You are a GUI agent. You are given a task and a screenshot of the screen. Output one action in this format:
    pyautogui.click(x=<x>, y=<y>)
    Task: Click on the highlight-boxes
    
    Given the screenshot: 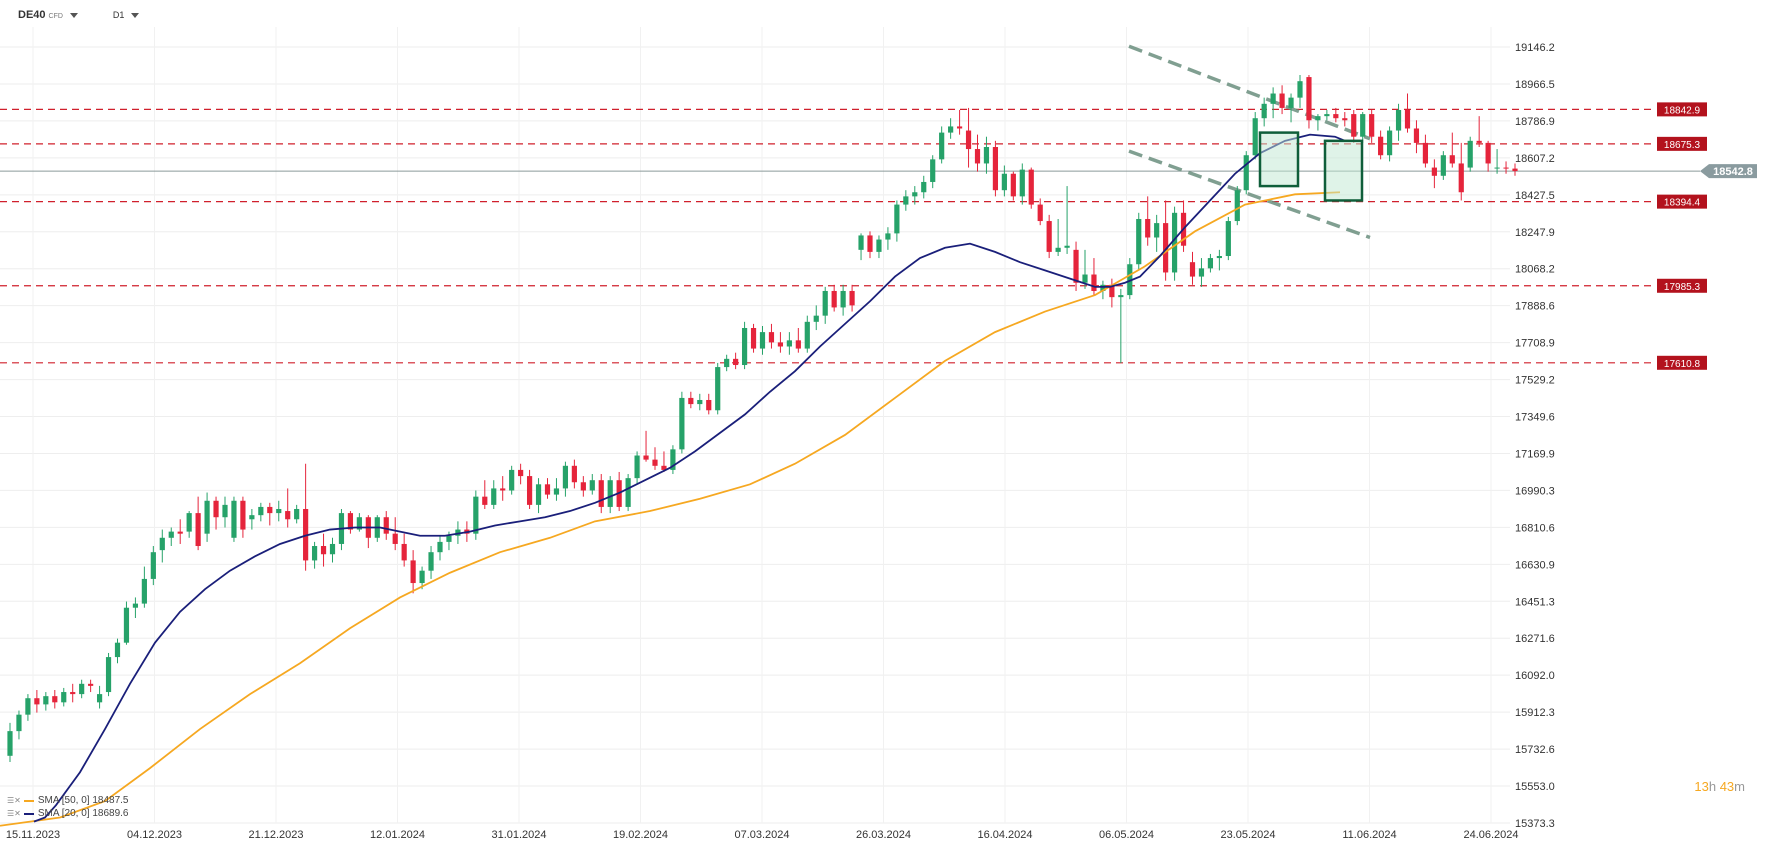 What is the action you would take?
    pyautogui.click(x=1311, y=166)
    